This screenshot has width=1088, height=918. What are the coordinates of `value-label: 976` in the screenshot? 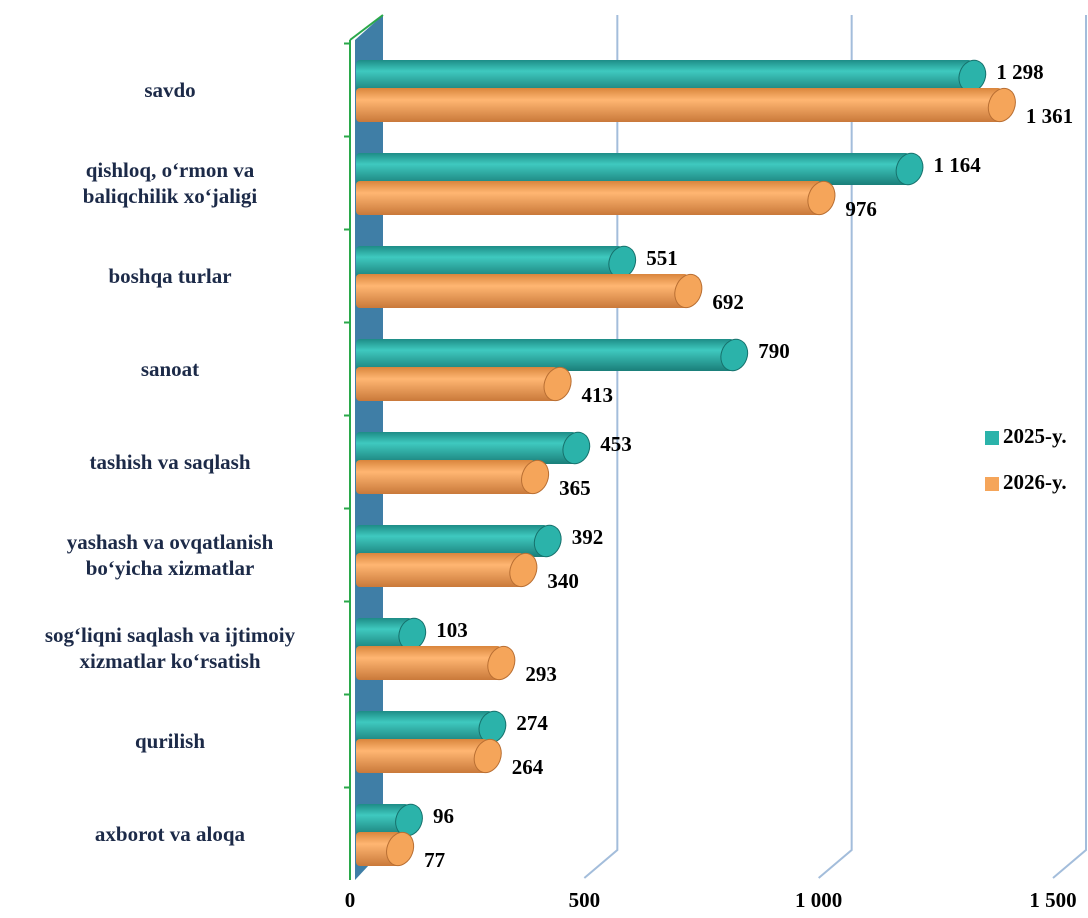 It's located at (861, 209).